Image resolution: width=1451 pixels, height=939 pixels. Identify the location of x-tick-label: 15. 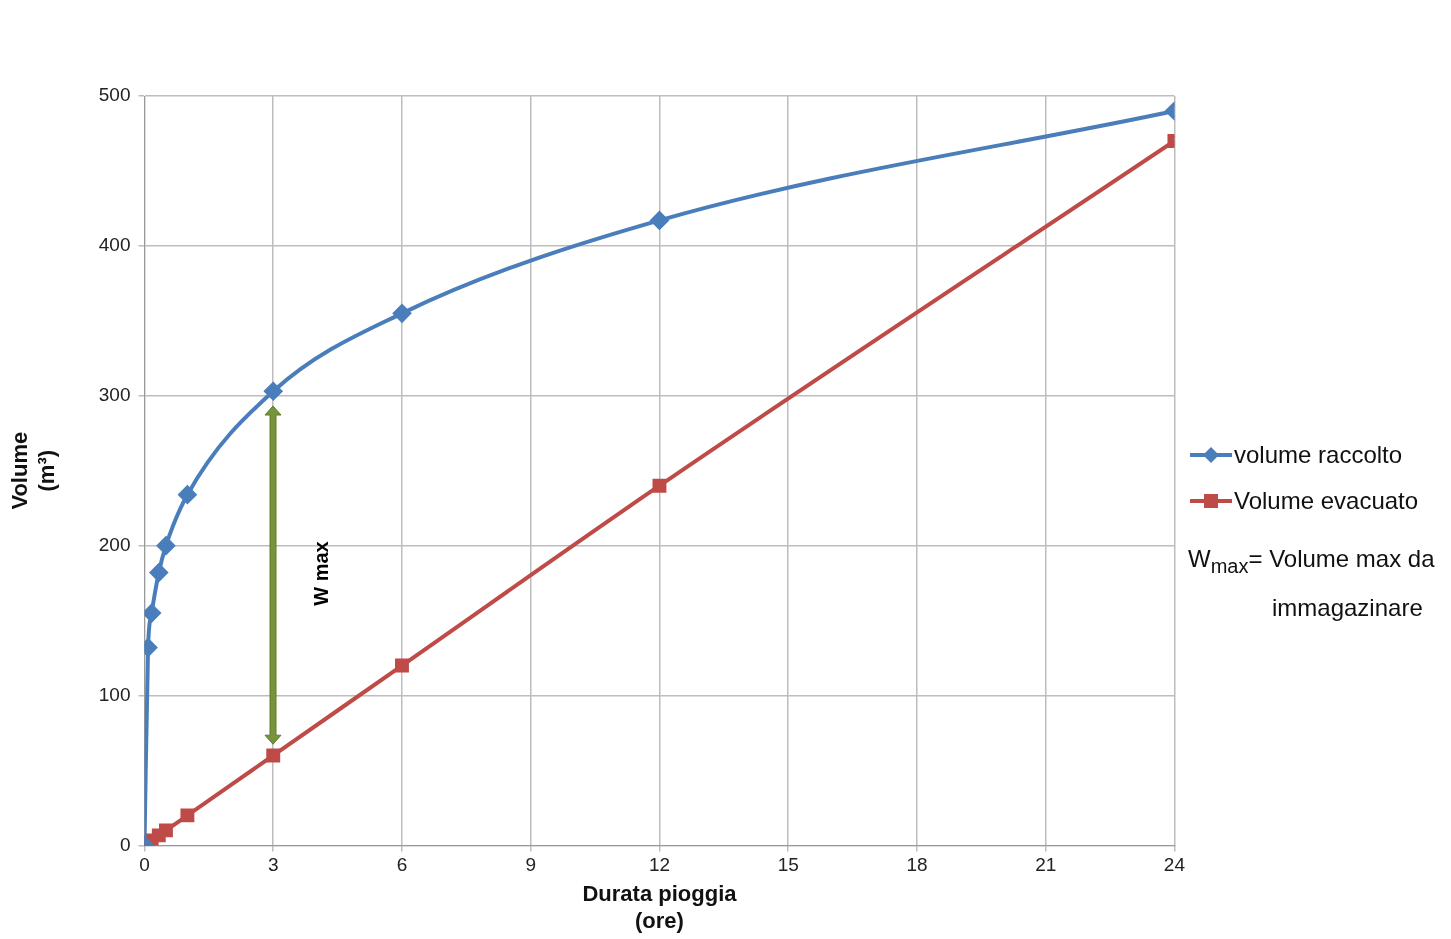
(788, 865).